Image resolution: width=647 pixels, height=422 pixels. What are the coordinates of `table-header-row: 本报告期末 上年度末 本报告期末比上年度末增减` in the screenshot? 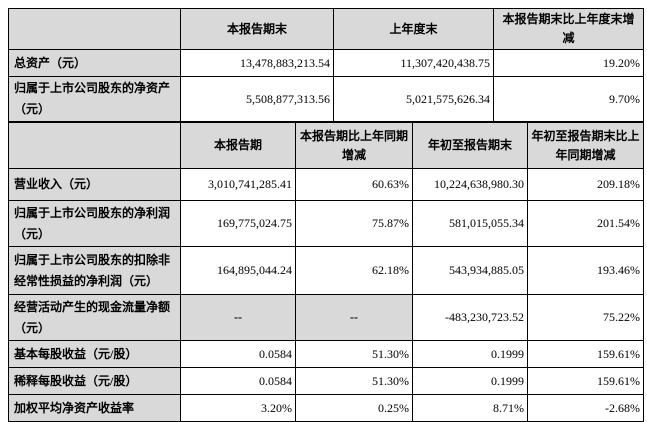 It's located at (326, 29).